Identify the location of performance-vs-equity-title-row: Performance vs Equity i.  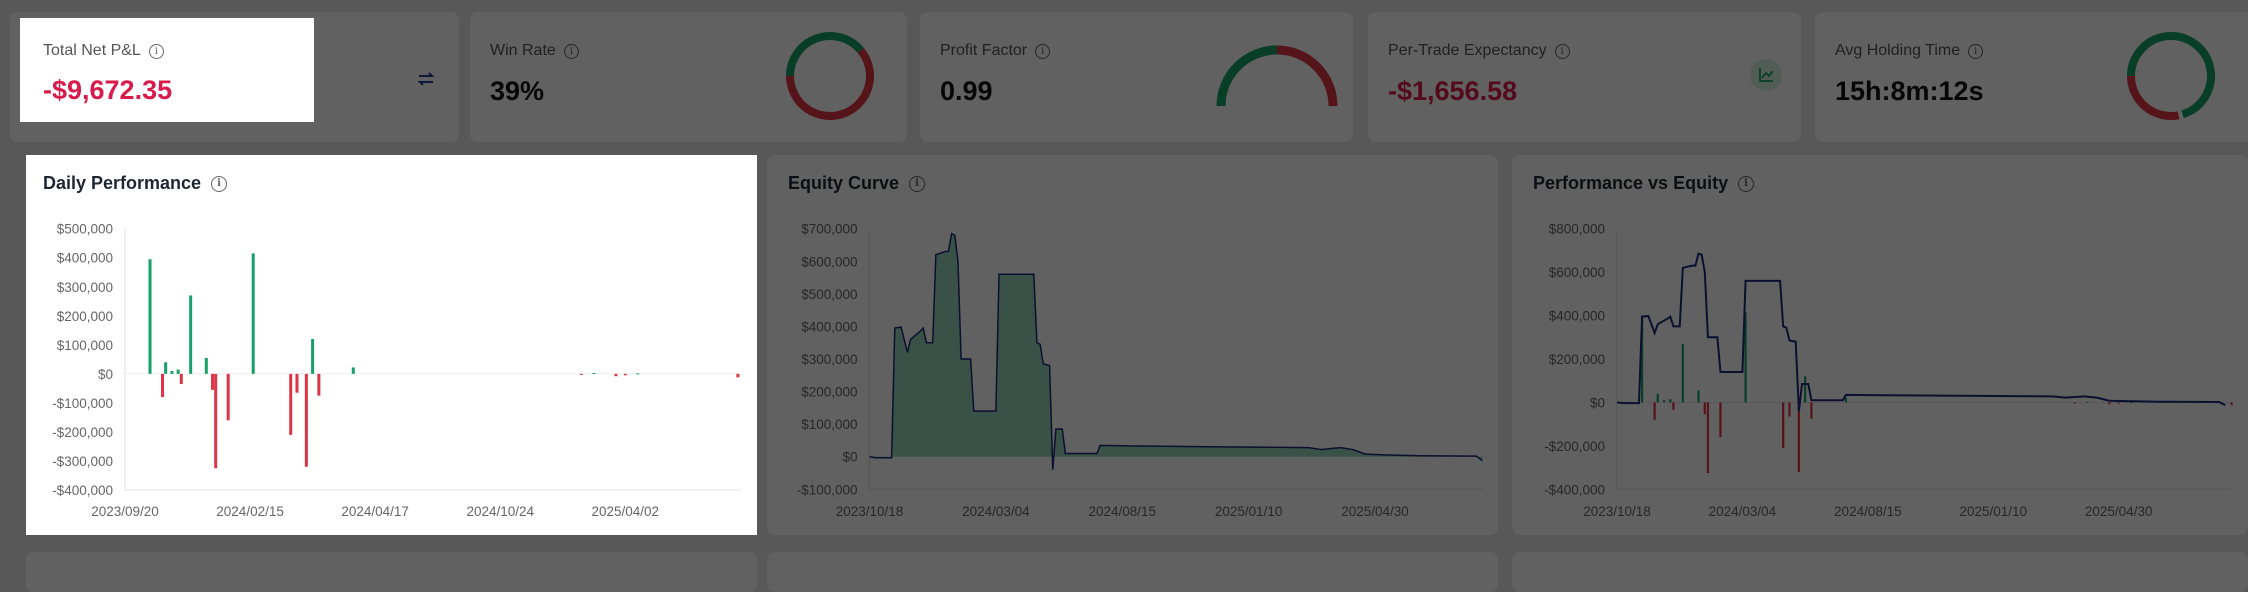
(1644, 183).